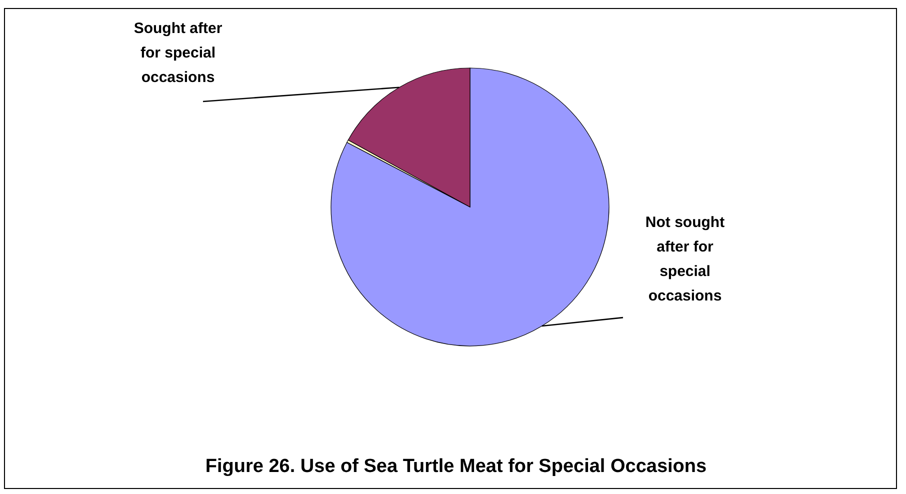  What do you see at coordinates (685, 259) in the screenshot?
I see `slice-label: Not sought after for special occasions` at bounding box center [685, 259].